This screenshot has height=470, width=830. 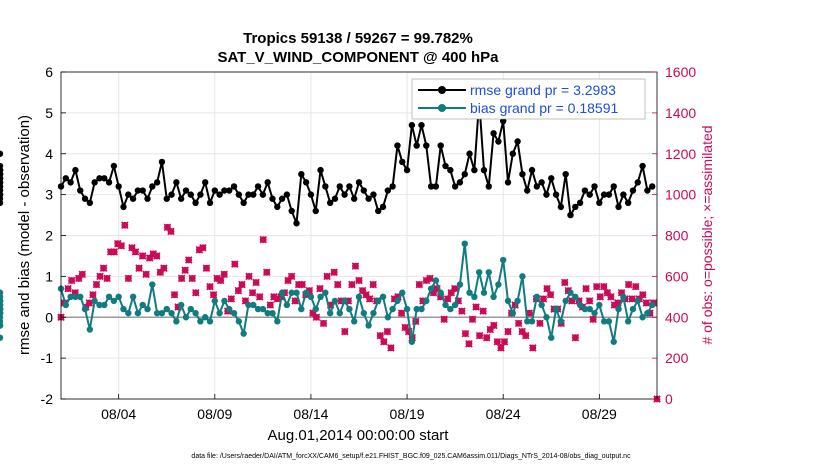 I want to click on chart-title: Tropics 59138 / 59267 = 99.782%, so click(x=358, y=38).